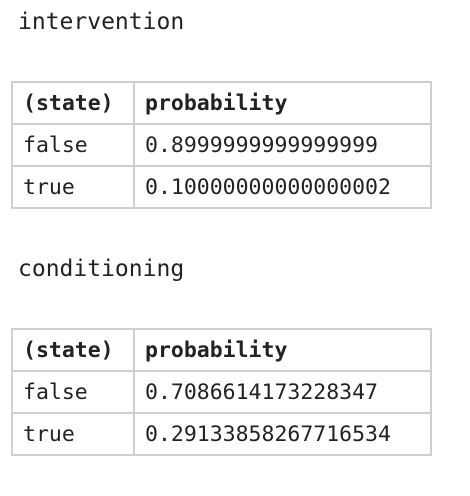 The width and height of the screenshot is (470, 496). I want to click on table-row: false 0.7086614173228347, so click(221, 392).